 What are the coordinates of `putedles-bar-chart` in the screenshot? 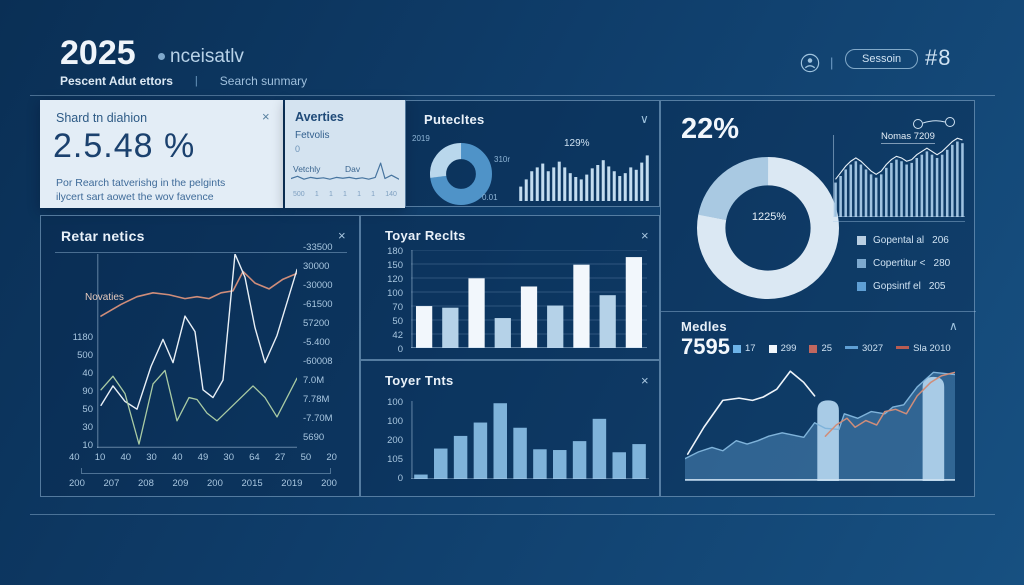 It's located at (584, 178).